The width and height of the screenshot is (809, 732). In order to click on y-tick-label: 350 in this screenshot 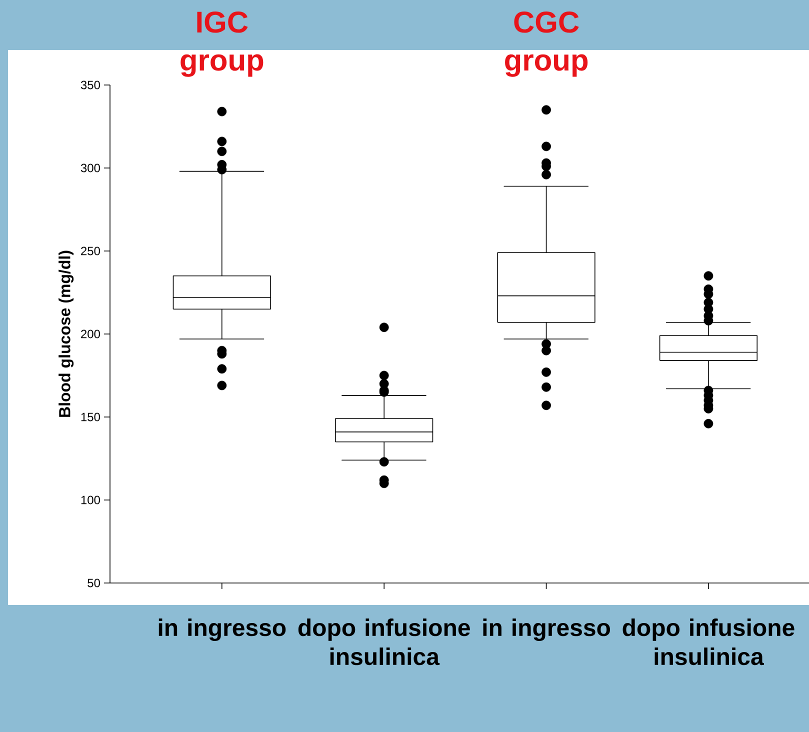, I will do `click(90, 85)`.